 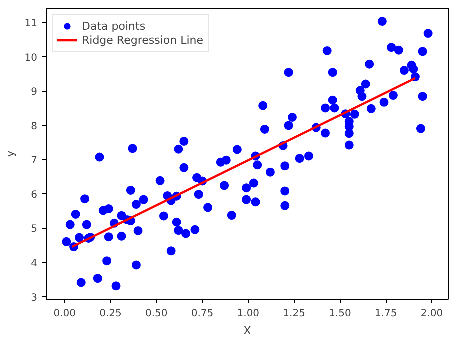 I want to click on legend-label: Data points, so click(x=114, y=26).